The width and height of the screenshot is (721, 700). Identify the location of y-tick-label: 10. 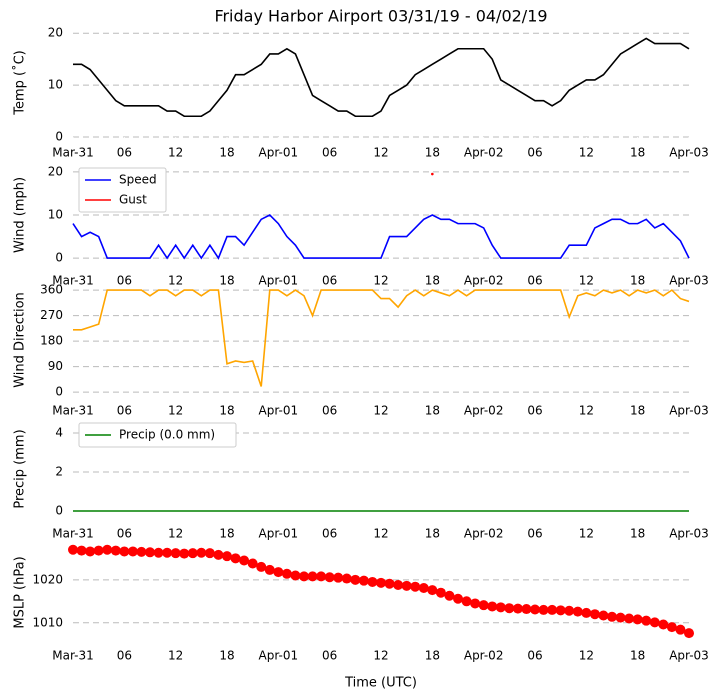
(55, 85).